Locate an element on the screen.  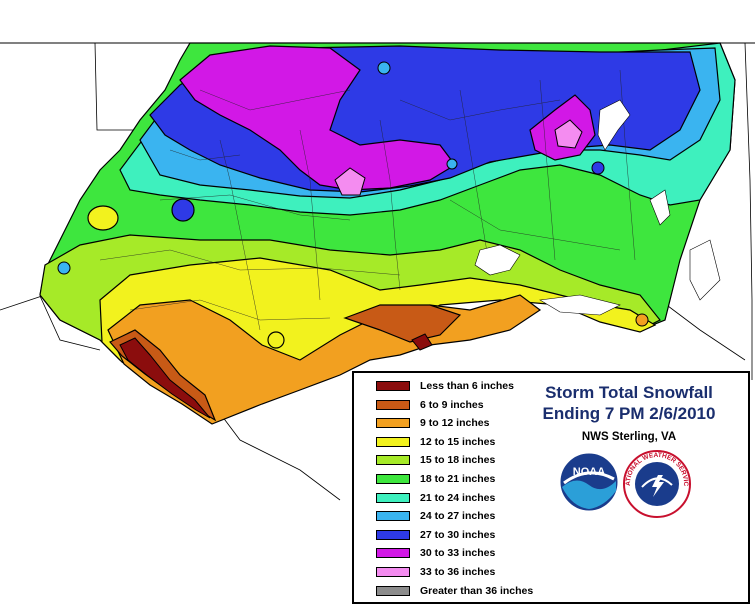
legend-title-line2: Ending 7 PM 2/6/2010 is located at coordinates (629, 413).